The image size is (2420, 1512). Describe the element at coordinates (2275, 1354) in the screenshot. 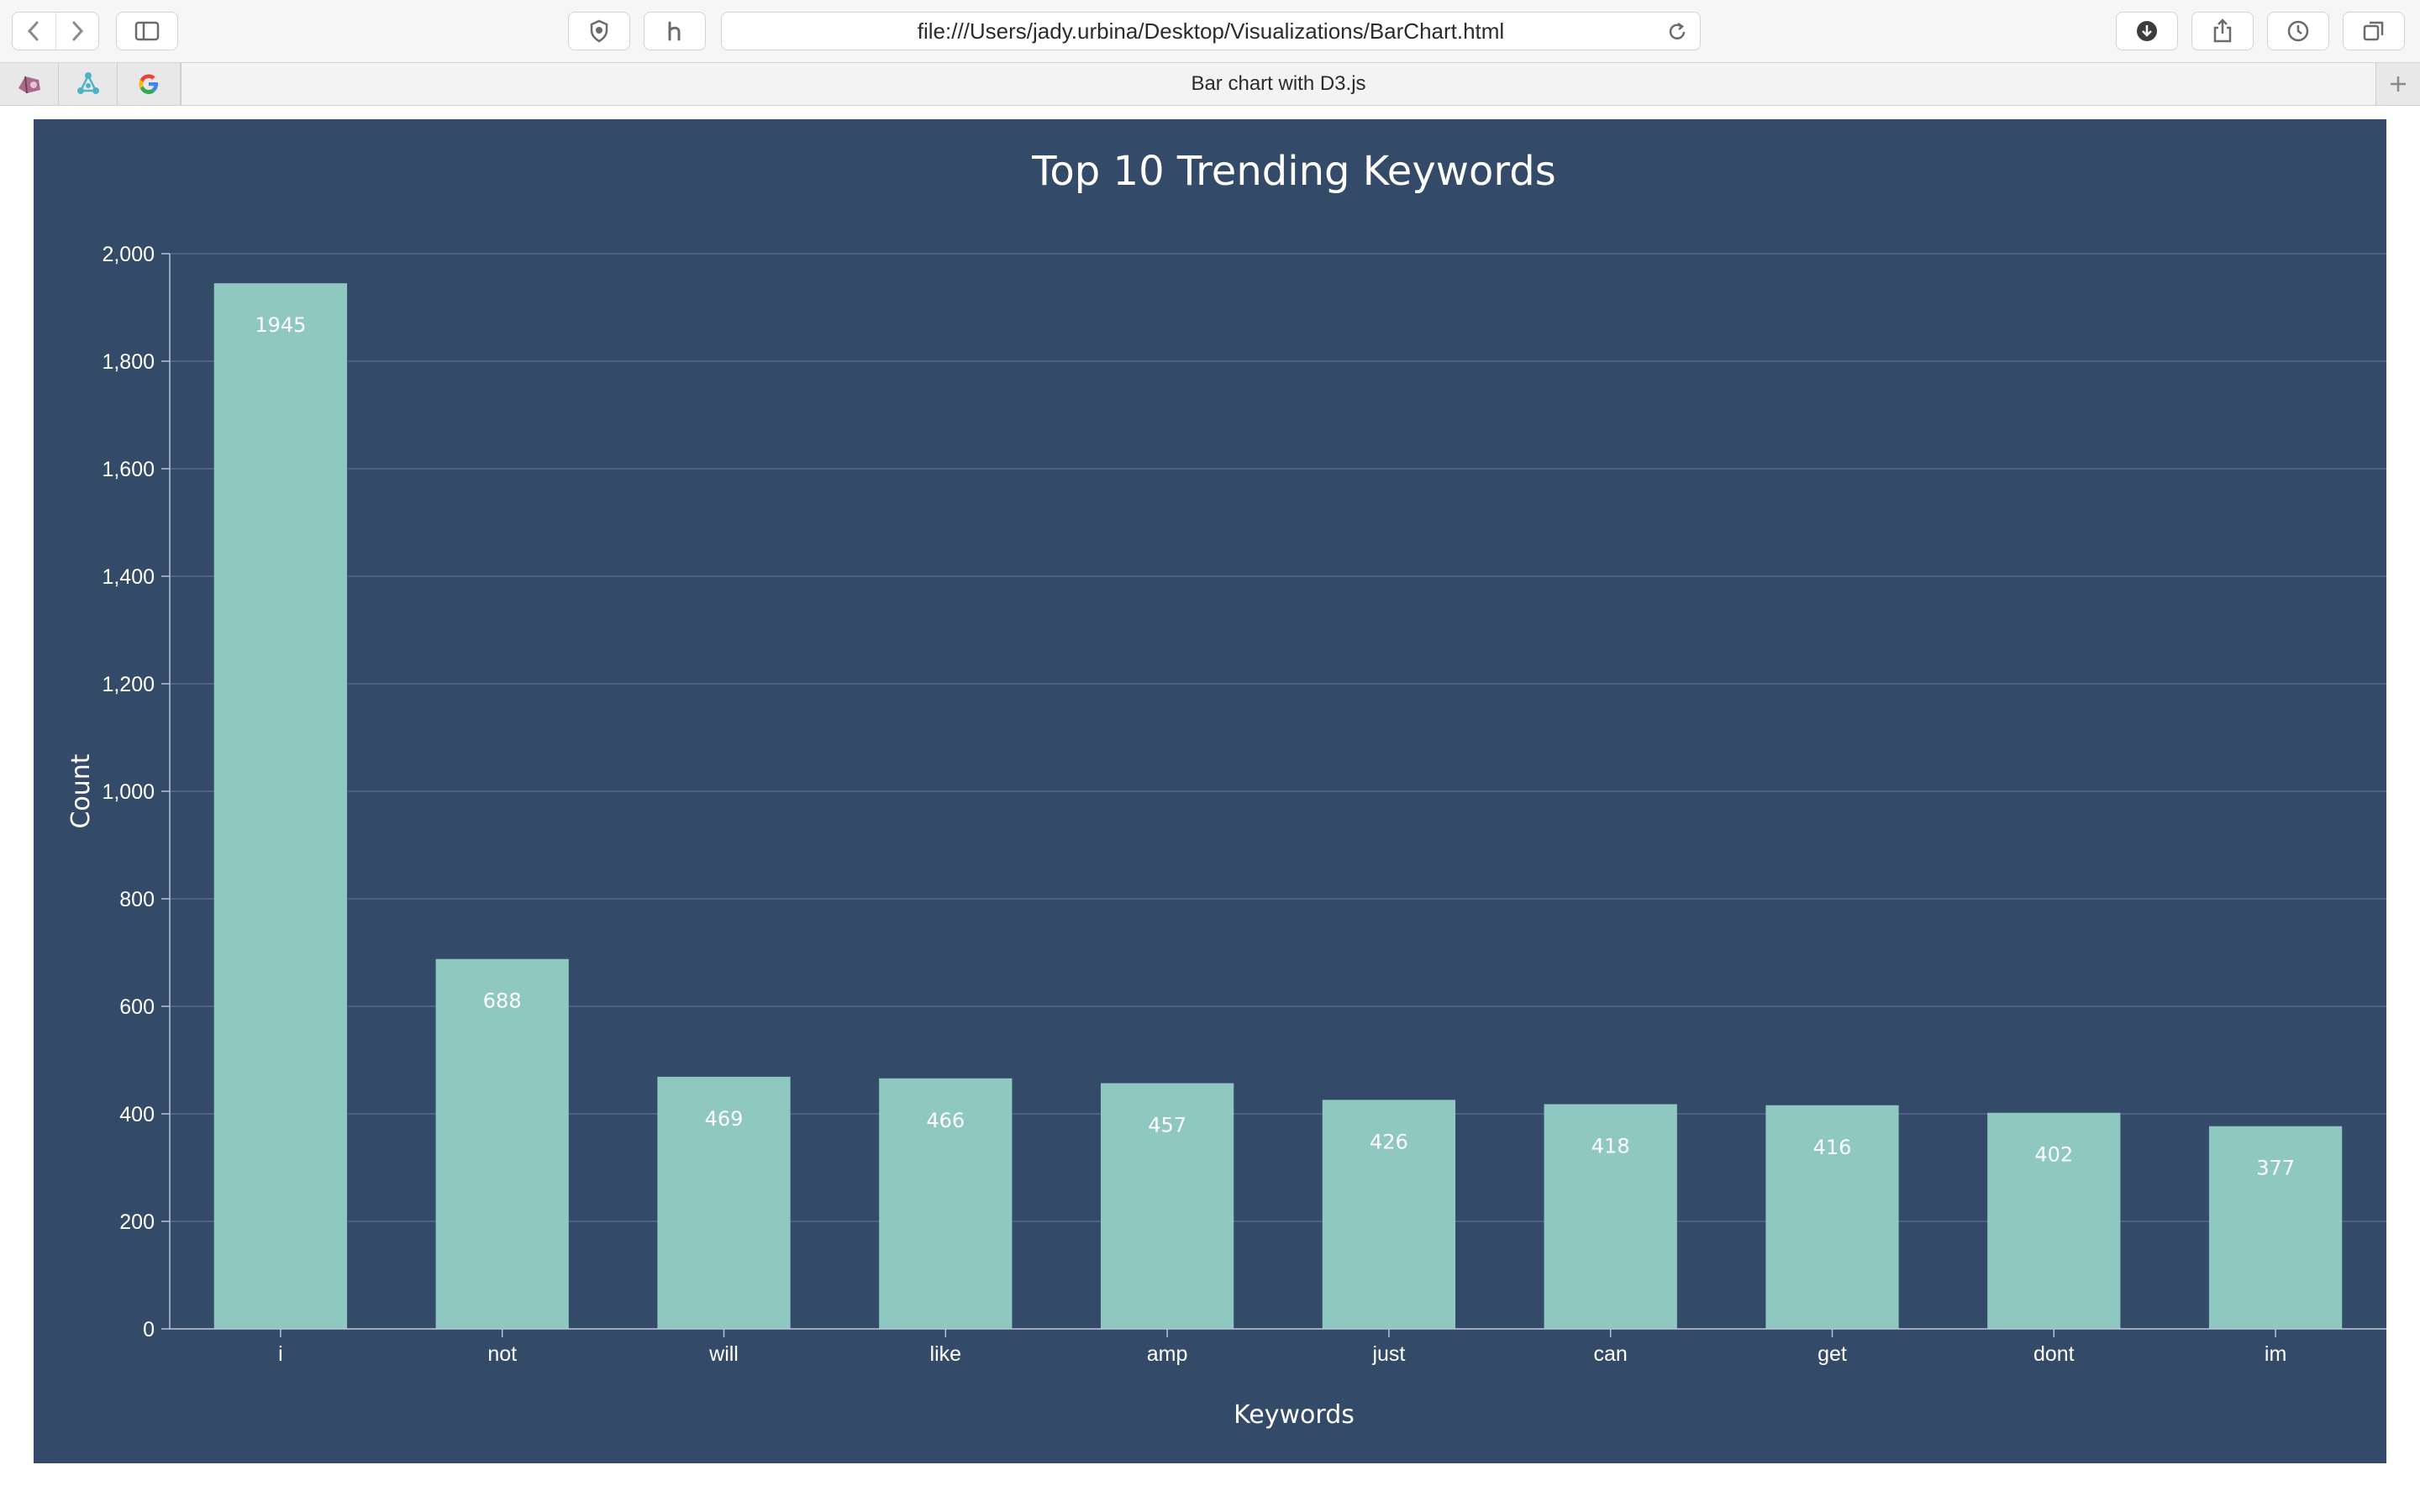

I see `x-tick-label: im` at that location.